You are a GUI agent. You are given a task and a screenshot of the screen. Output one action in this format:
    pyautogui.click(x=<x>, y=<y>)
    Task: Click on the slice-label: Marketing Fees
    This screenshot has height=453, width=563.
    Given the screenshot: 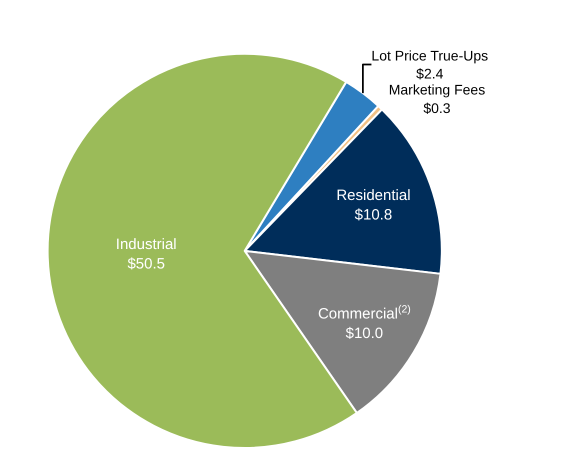 What is the action you would take?
    pyautogui.click(x=437, y=90)
    